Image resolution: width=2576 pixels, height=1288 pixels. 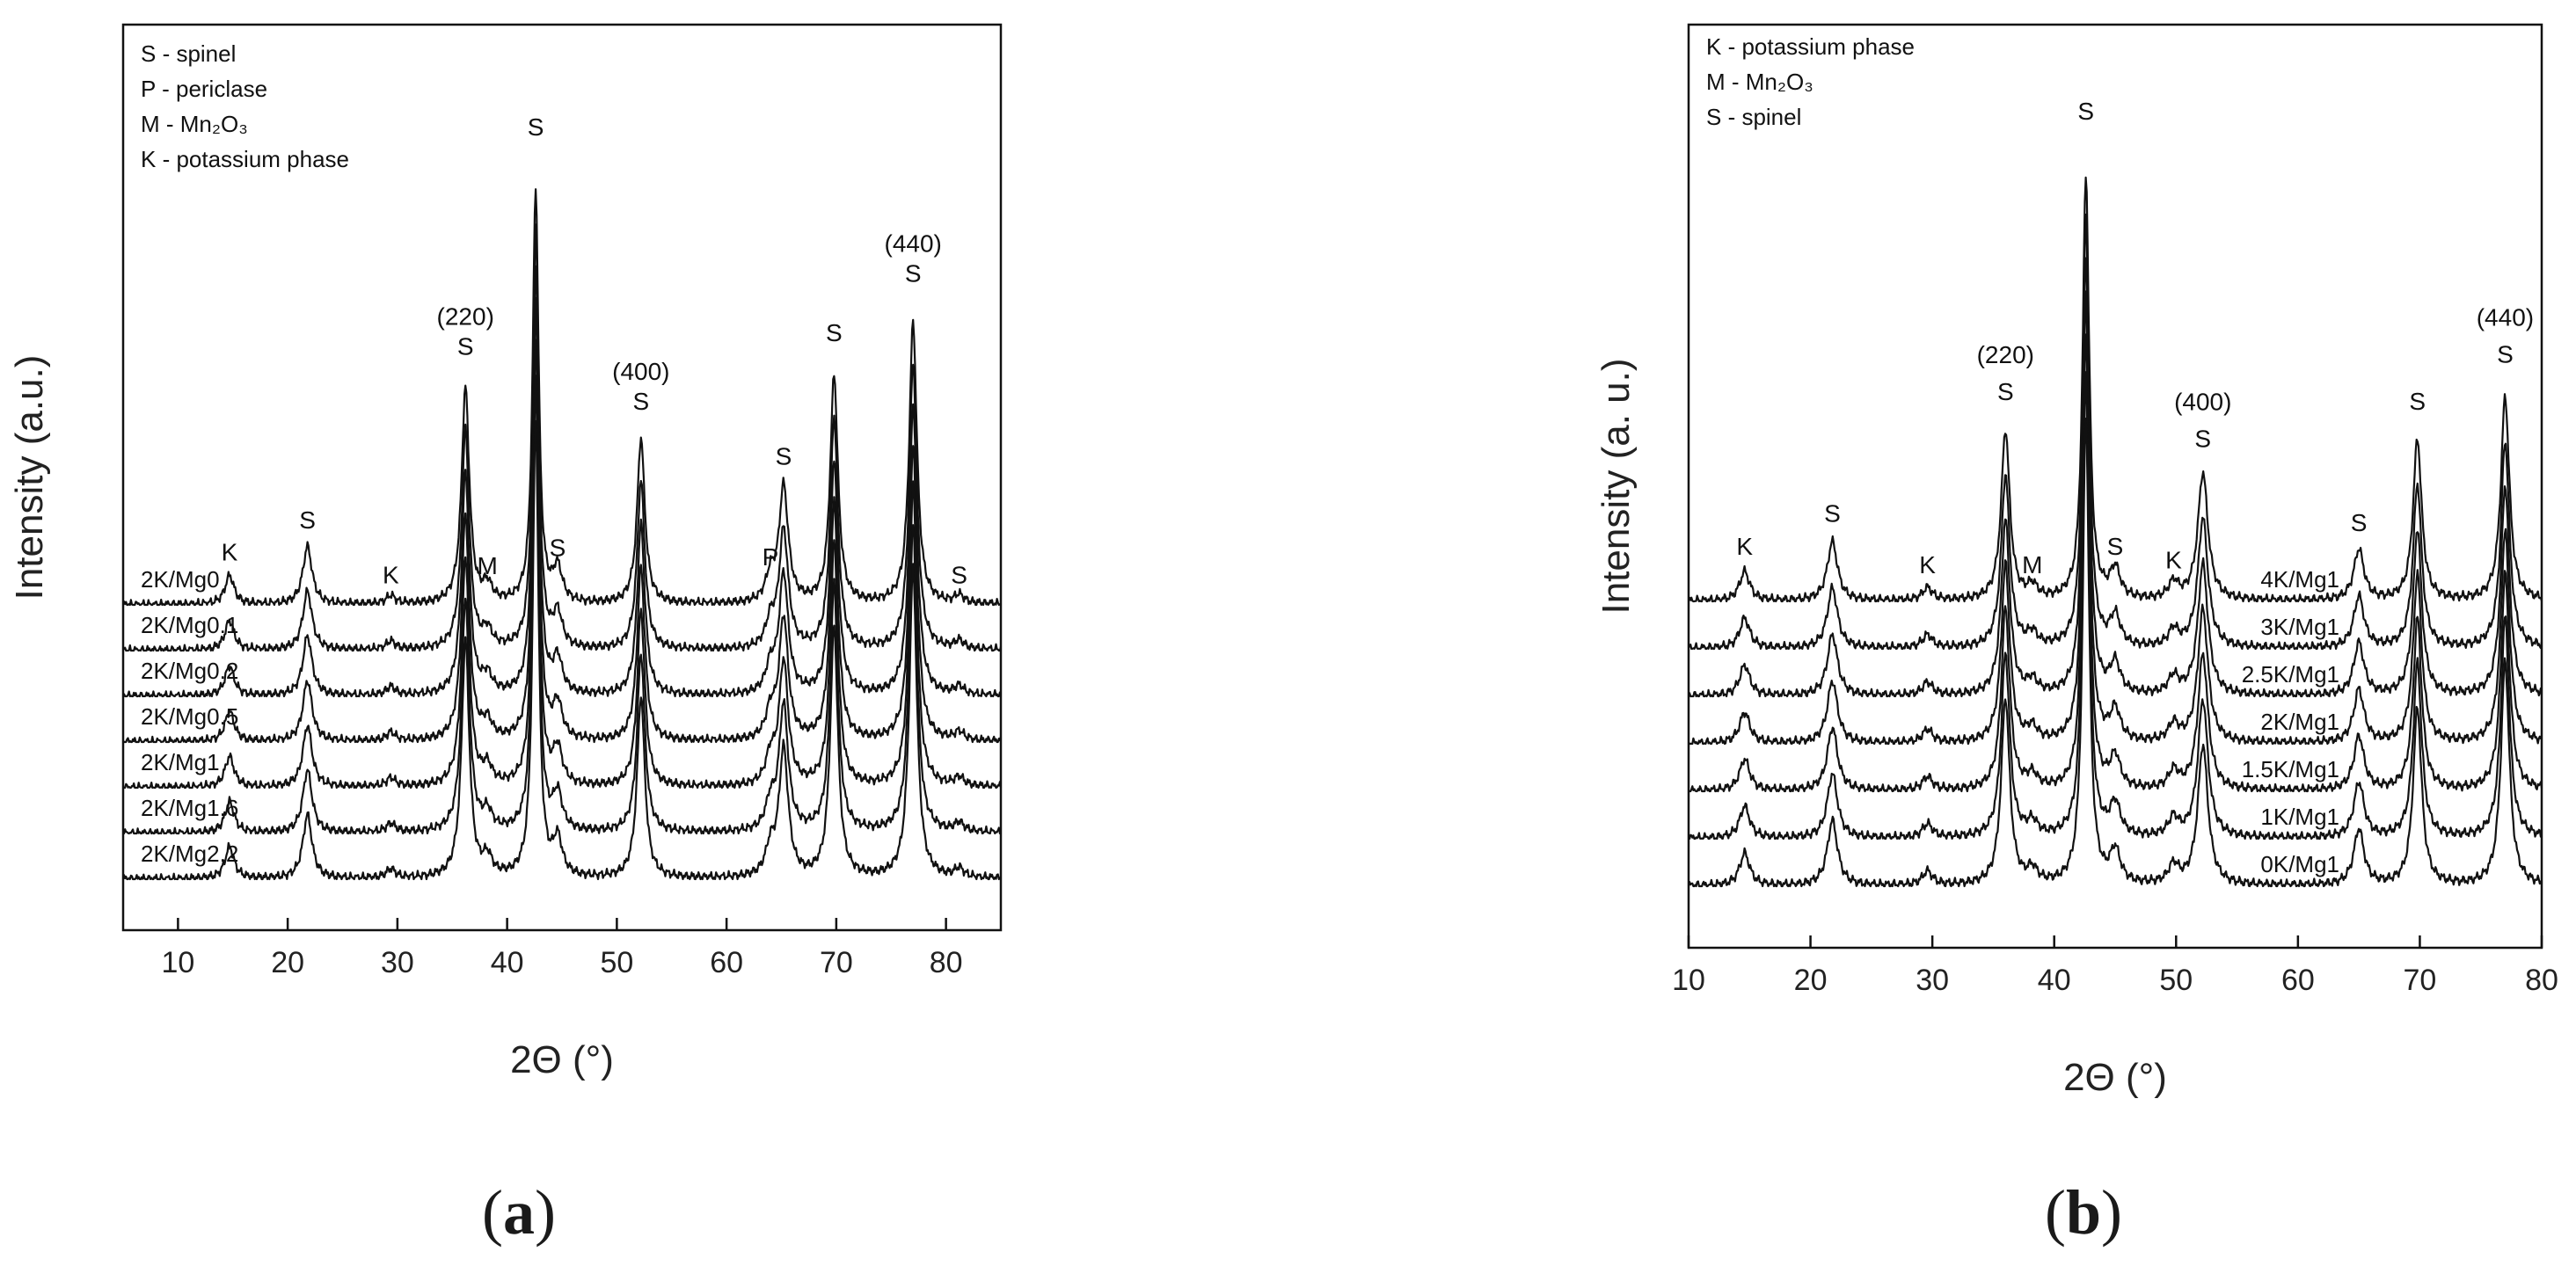 I want to click on panel-a-peak-label-0: K, so click(x=230, y=552).